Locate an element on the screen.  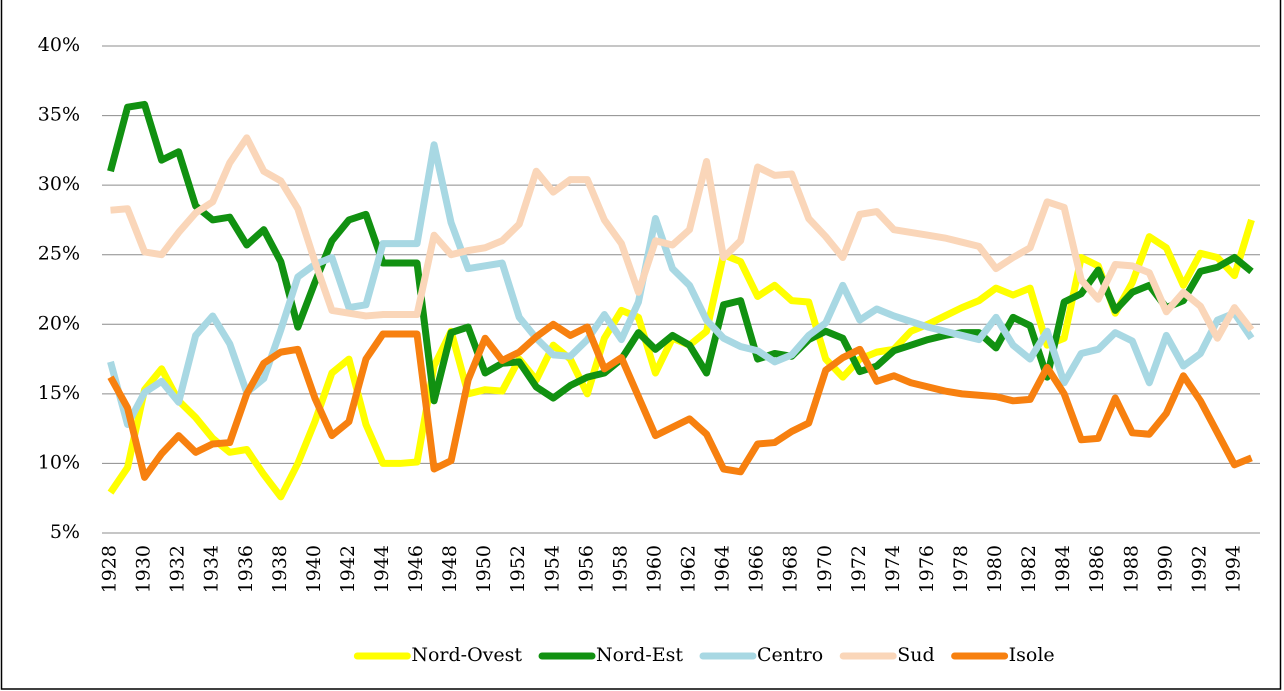
x-tick-label: 1946 is located at coordinates (416, 569).